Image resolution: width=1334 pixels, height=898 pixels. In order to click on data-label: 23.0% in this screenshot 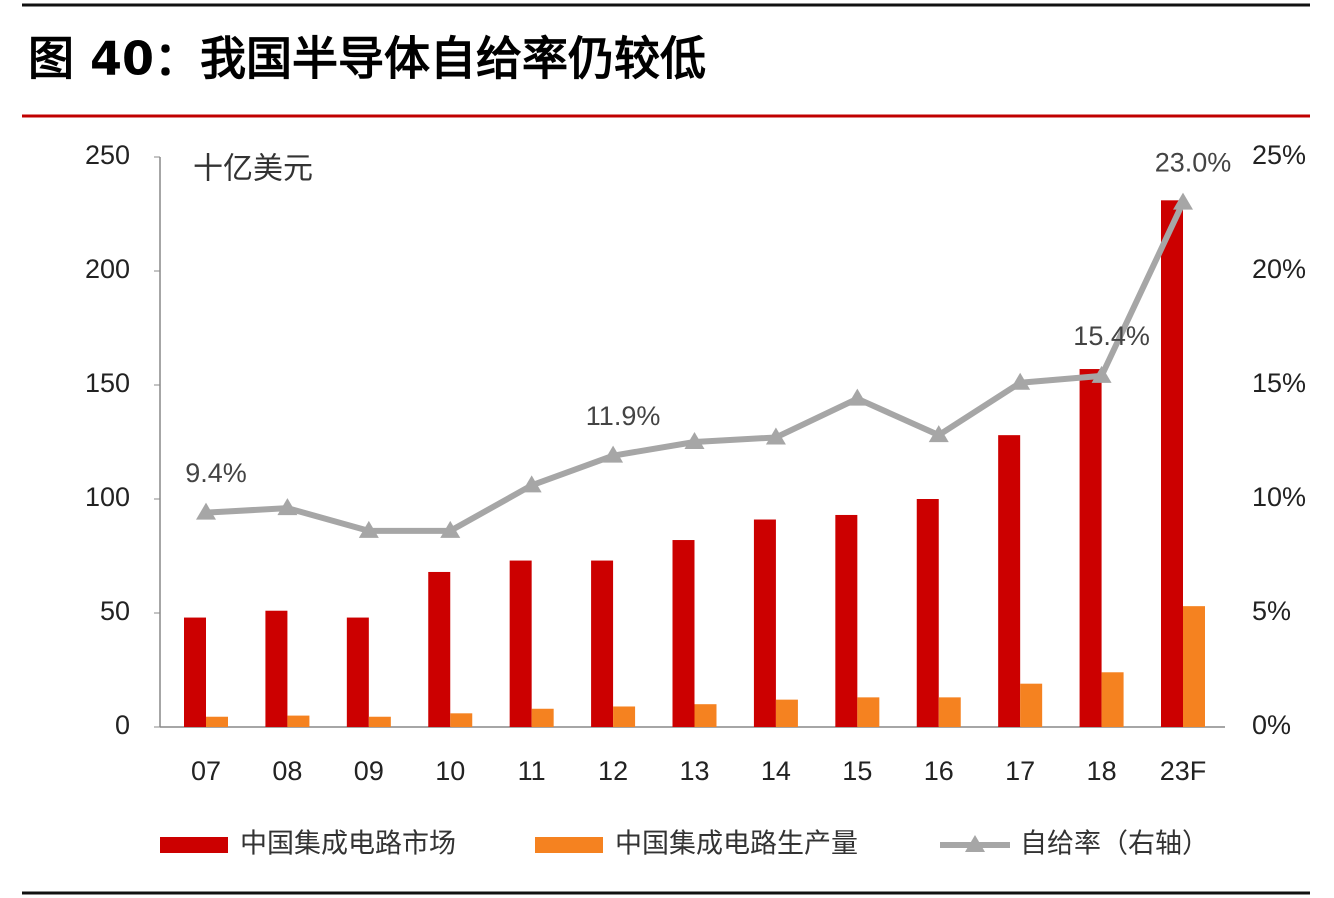, I will do `click(1193, 163)`.